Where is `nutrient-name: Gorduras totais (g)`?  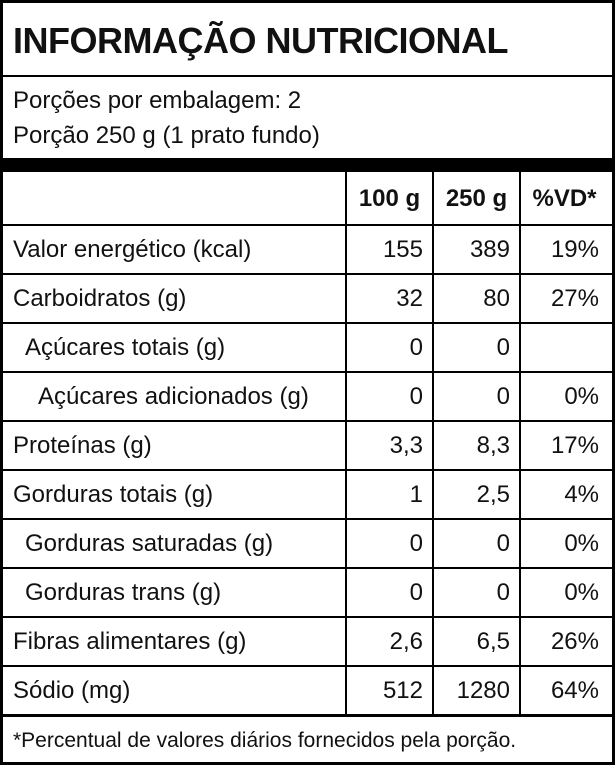 nutrient-name: Gorduras totais (g) is located at coordinates (113, 494).